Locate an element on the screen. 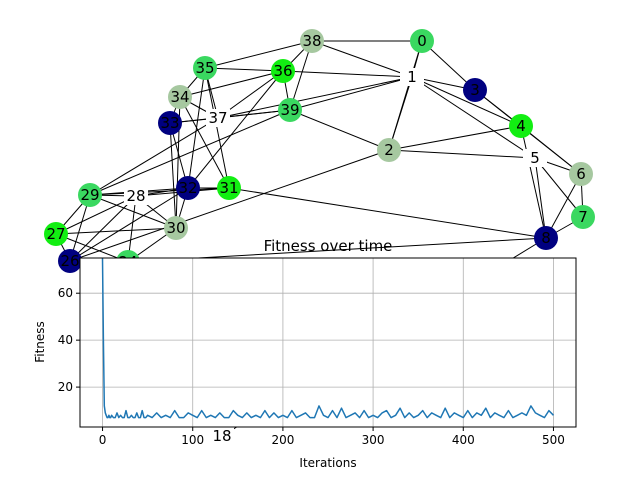  x-tick-label: 0 is located at coordinates (103, 440).